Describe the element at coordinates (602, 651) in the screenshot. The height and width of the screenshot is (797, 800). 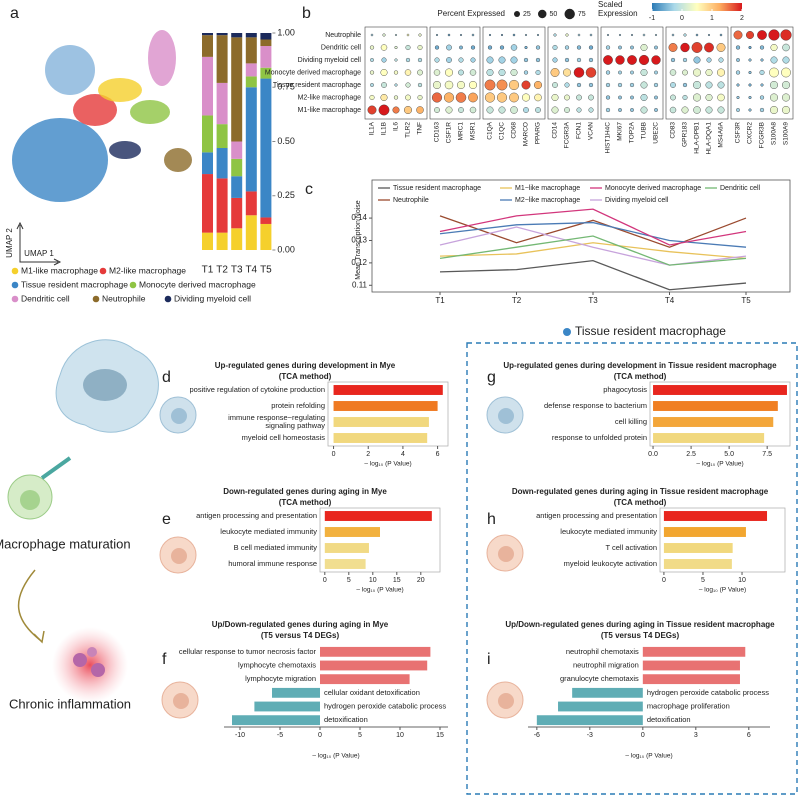
I see `category-label: neutrophil chemotaxis` at that location.